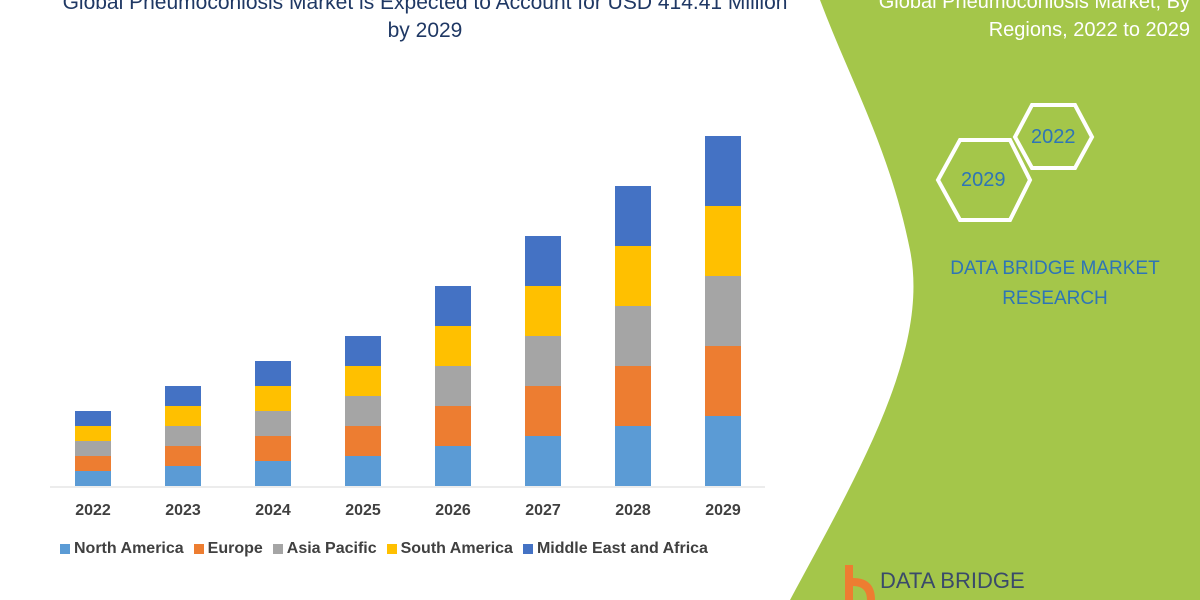  What do you see at coordinates (453, 426) in the screenshot?
I see `bar-segment-2026-europe` at bounding box center [453, 426].